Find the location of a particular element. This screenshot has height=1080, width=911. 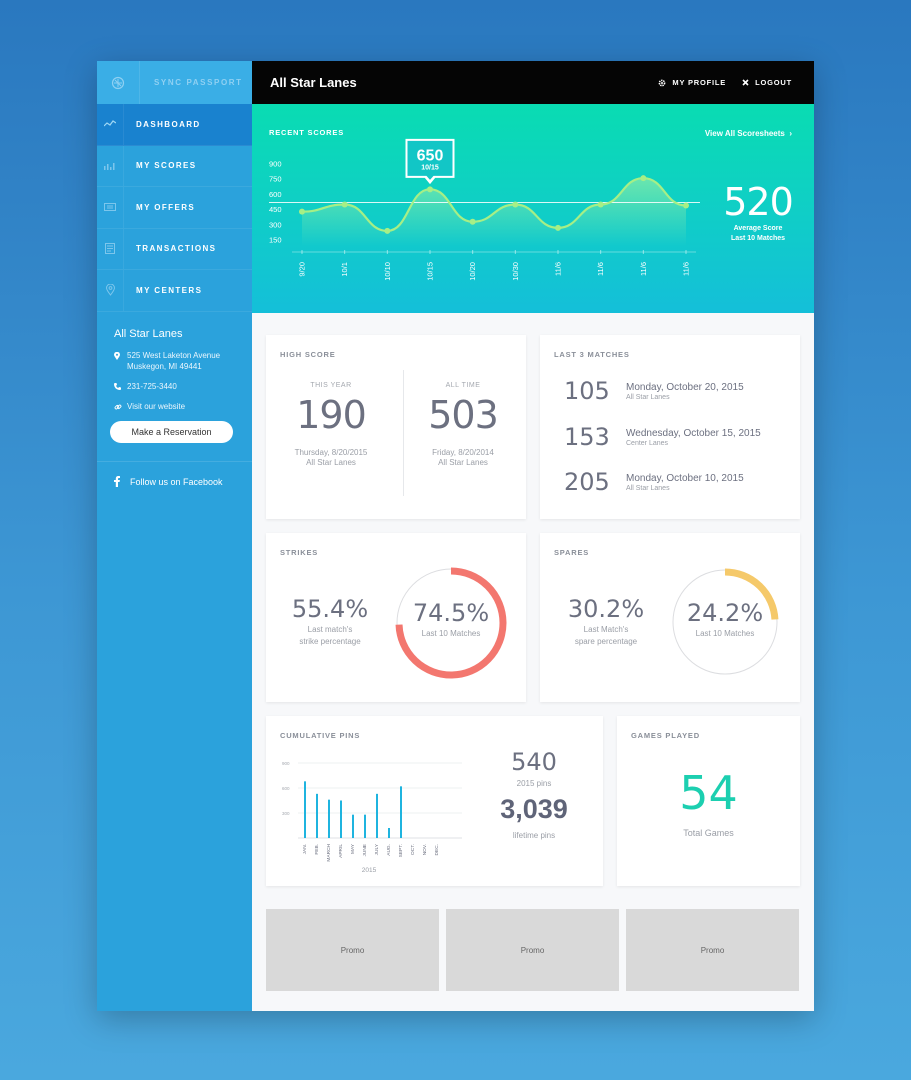

year-pins-value: 540 is located at coordinates (534, 762).